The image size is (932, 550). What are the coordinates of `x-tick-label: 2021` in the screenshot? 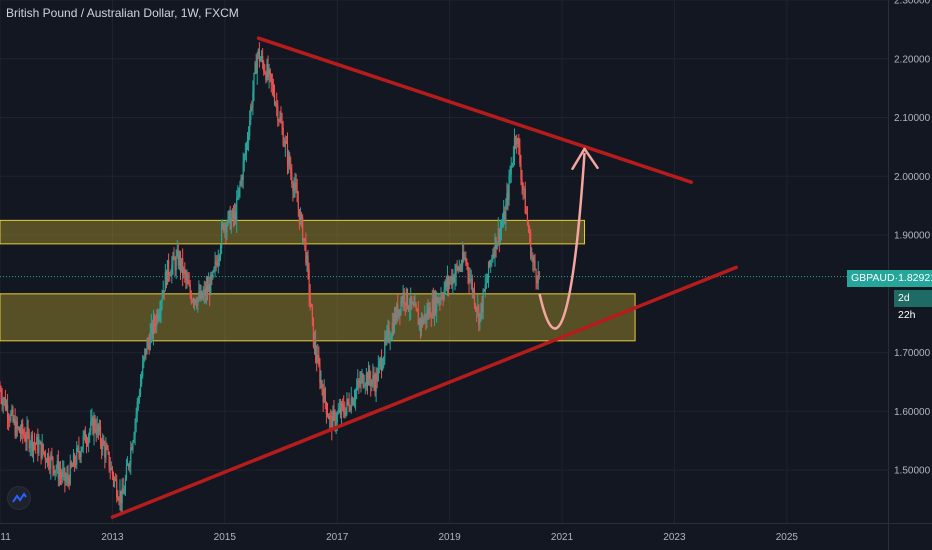 It's located at (562, 537).